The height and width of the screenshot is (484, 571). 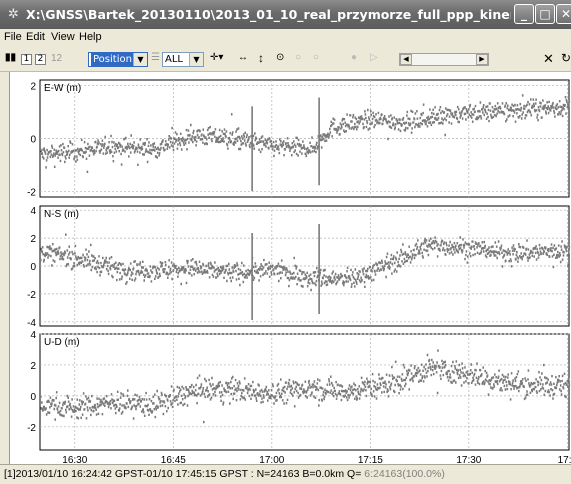 I want to click on status-quality: 6:24163(100.0%), so click(x=403, y=474).